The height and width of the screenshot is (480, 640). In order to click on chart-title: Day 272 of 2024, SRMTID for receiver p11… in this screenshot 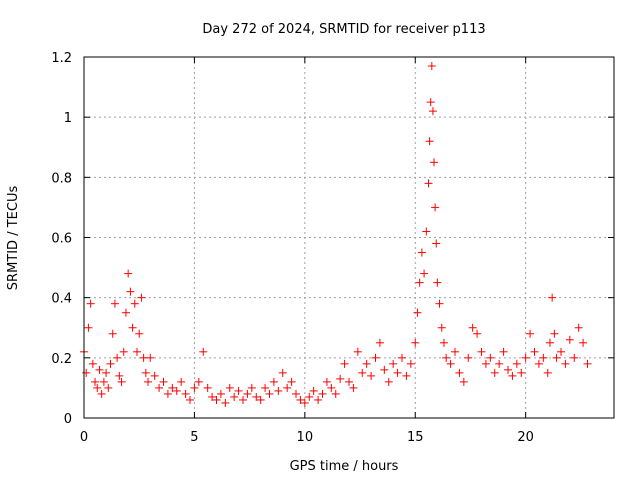, I will do `click(343, 29)`.